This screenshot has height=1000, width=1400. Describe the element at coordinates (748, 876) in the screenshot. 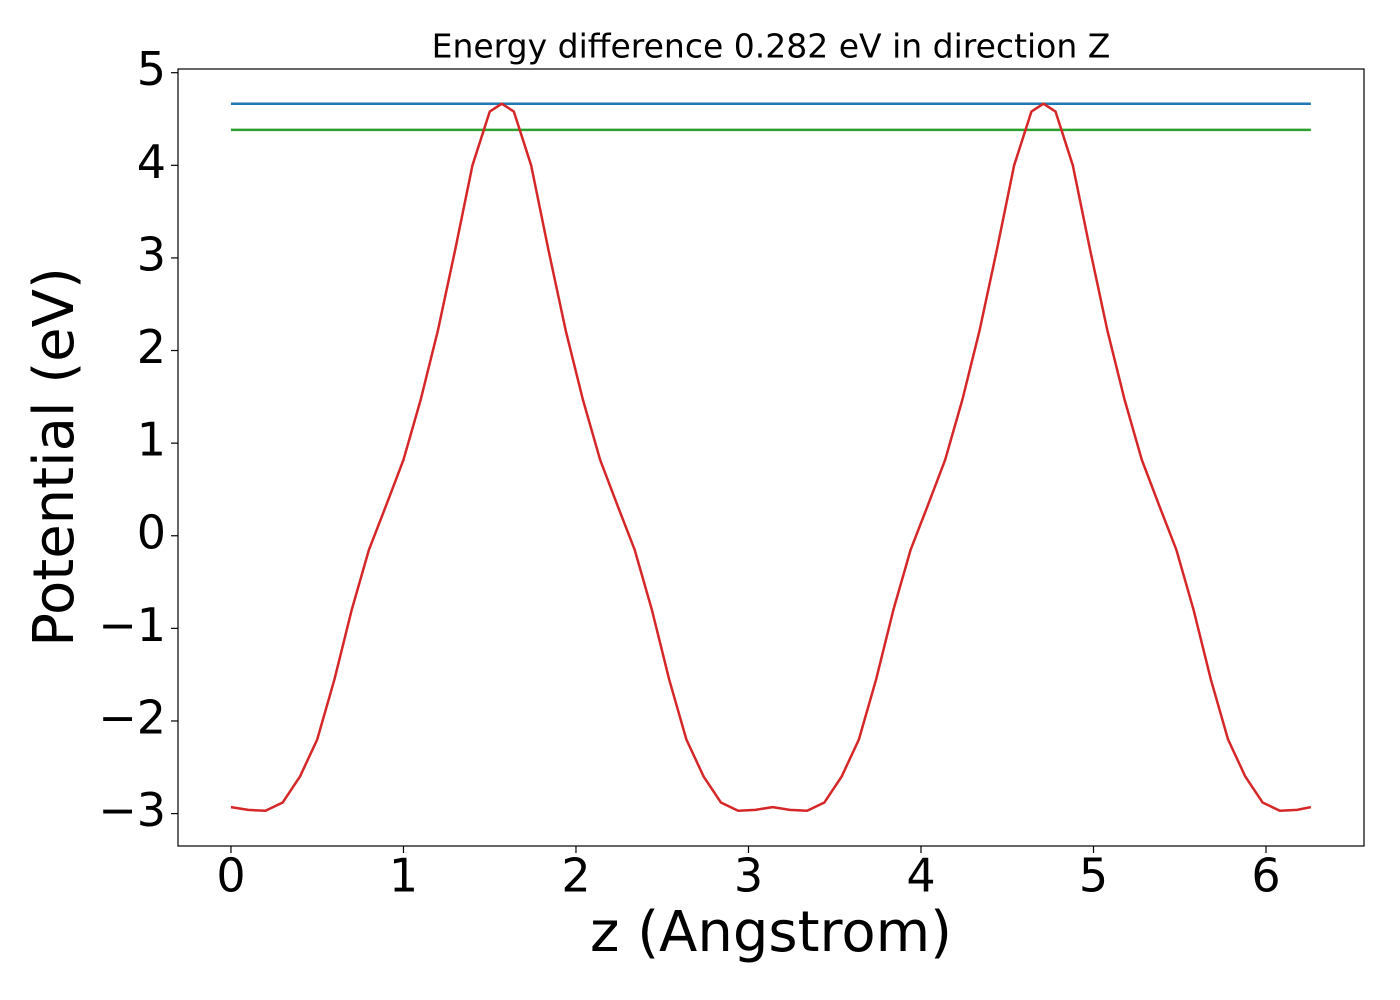

I see `x-tick-label: 3` at that location.